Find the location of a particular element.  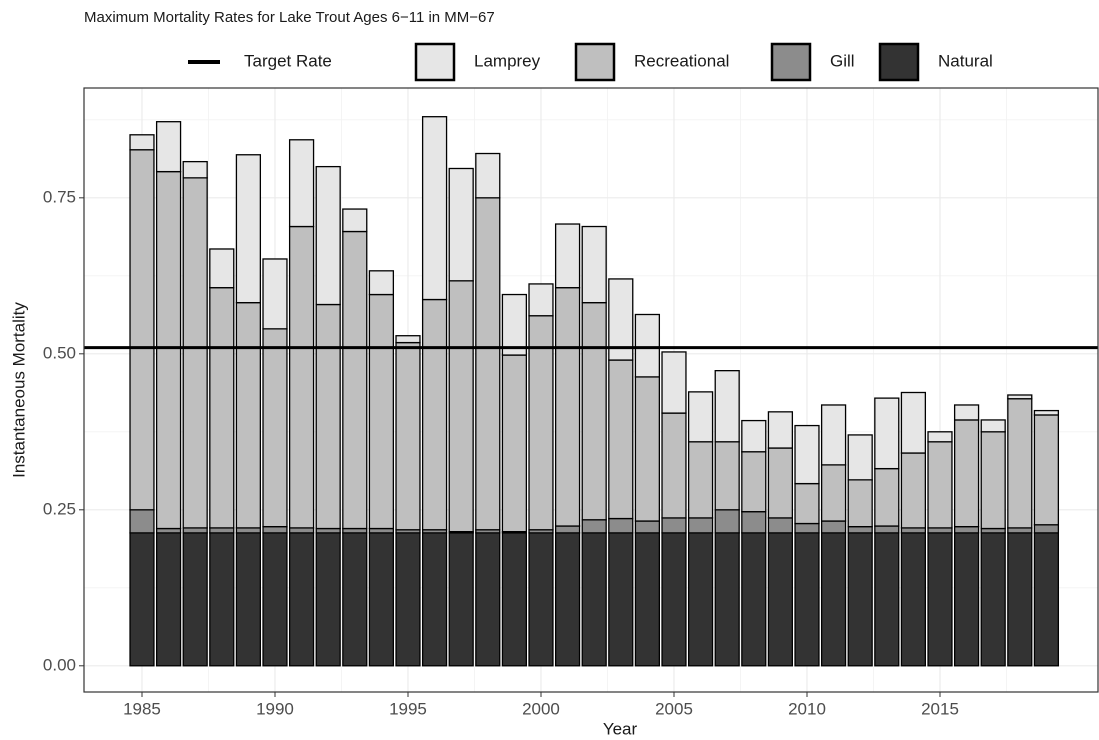

x-tick-label: 2005 is located at coordinates (674, 708).